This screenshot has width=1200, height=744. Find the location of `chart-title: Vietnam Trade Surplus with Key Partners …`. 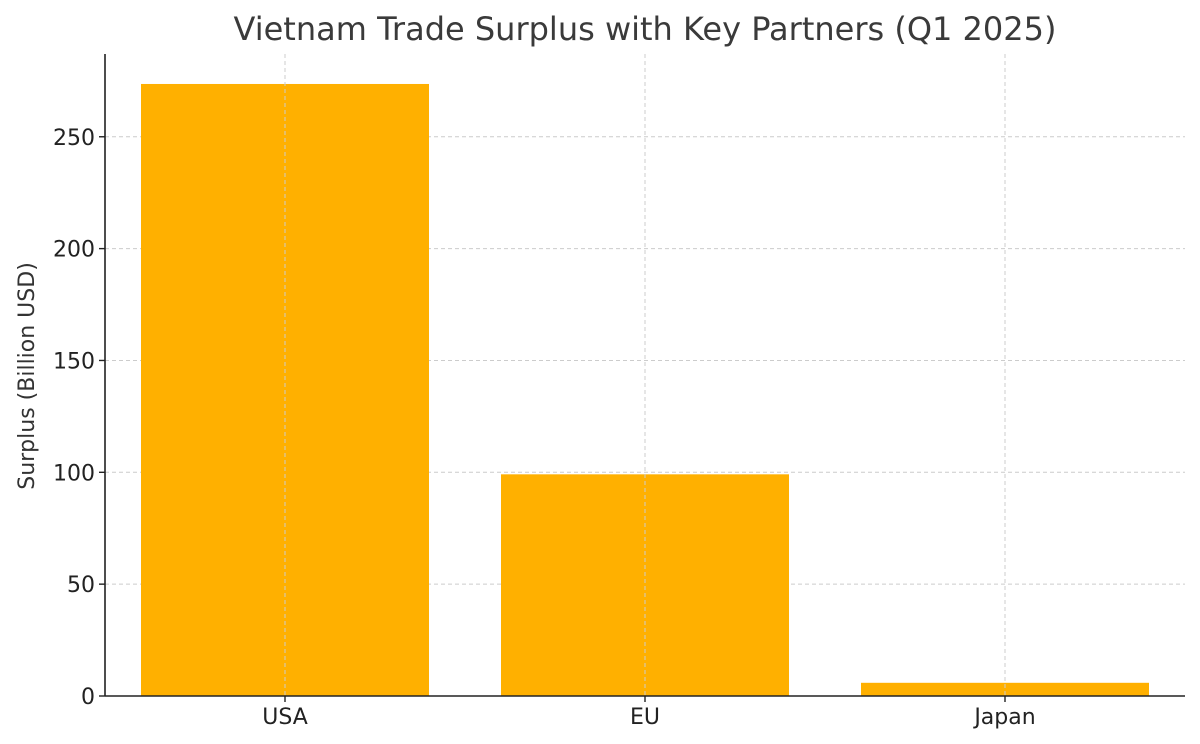

chart-title: Vietnam Trade Surplus with Key Partners … is located at coordinates (645, 29).